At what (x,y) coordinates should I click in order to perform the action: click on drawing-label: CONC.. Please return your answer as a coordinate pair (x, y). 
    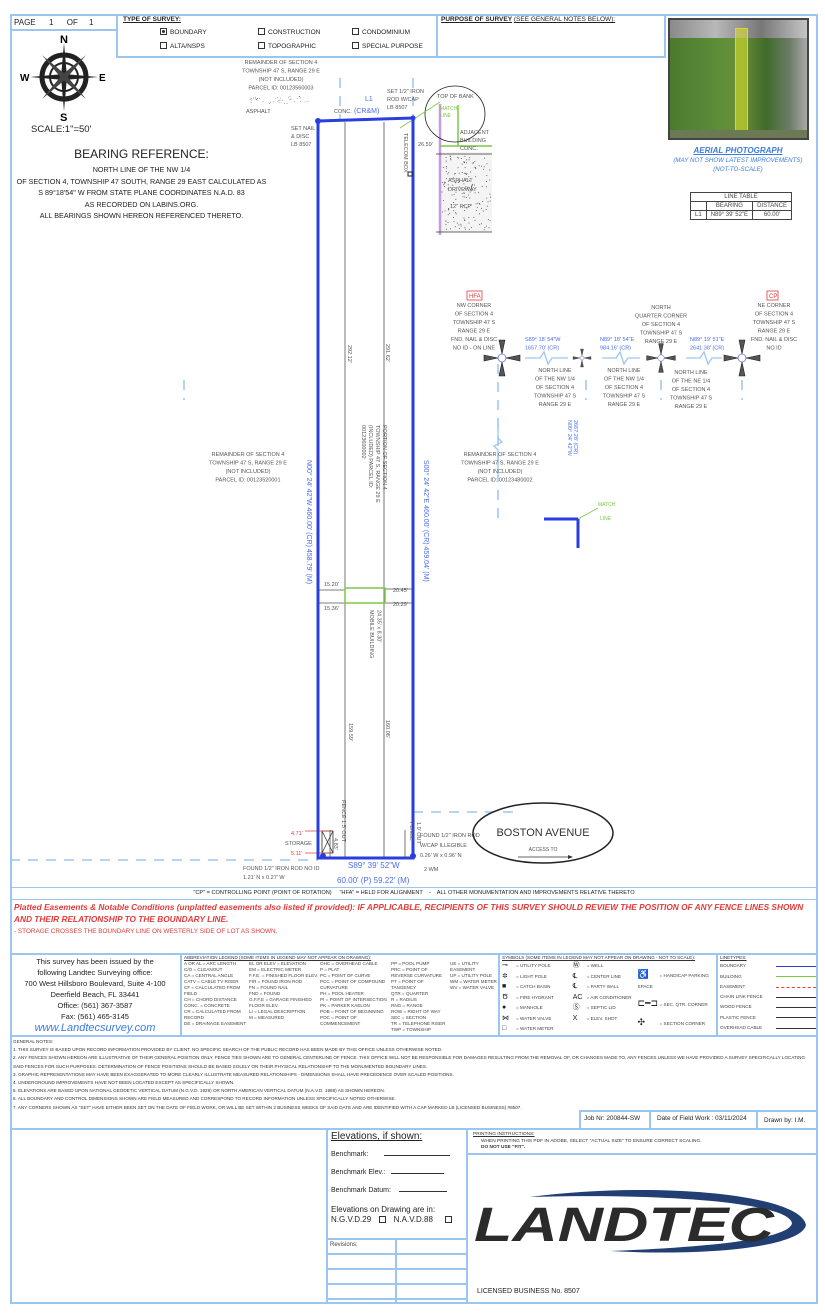
    Looking at the image, I should click on (469, 149).